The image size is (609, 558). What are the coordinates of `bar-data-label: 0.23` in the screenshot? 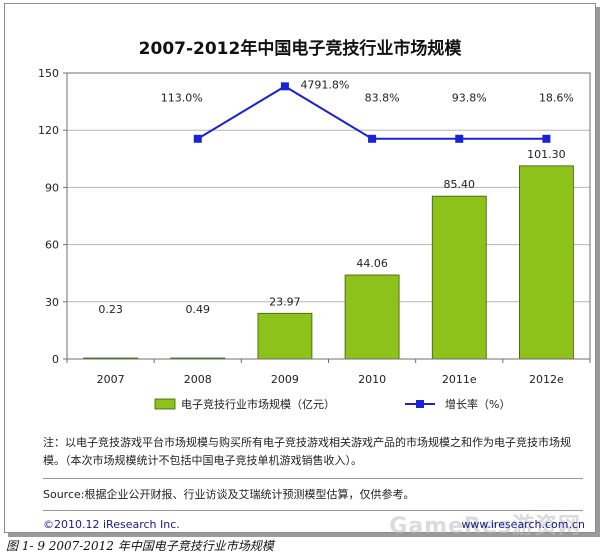 It's located at (110, 309).